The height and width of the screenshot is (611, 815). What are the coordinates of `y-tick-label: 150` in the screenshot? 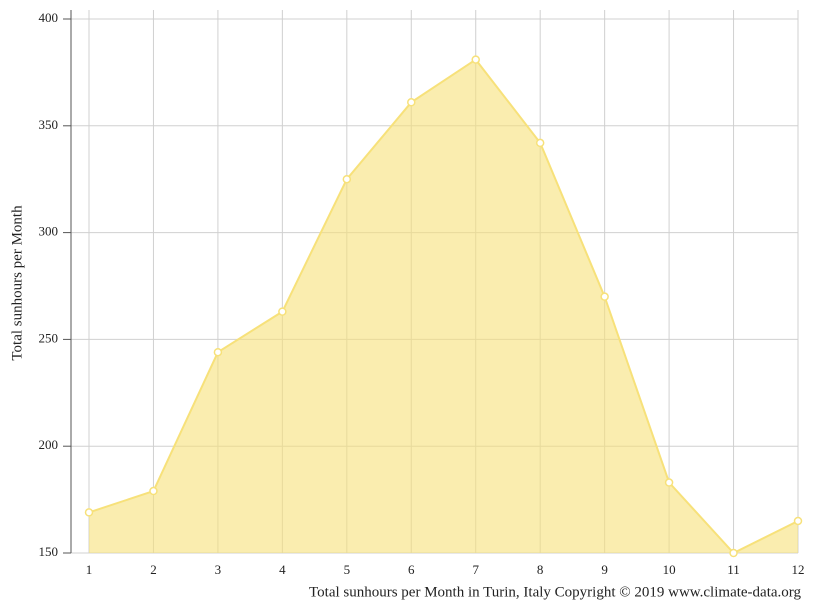 It's located at (49, 551).